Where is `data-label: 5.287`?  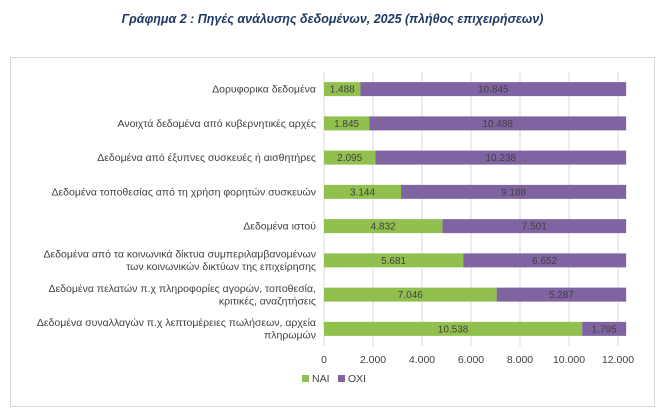
data-label: 5.287 is located at coordinates (561, 295).